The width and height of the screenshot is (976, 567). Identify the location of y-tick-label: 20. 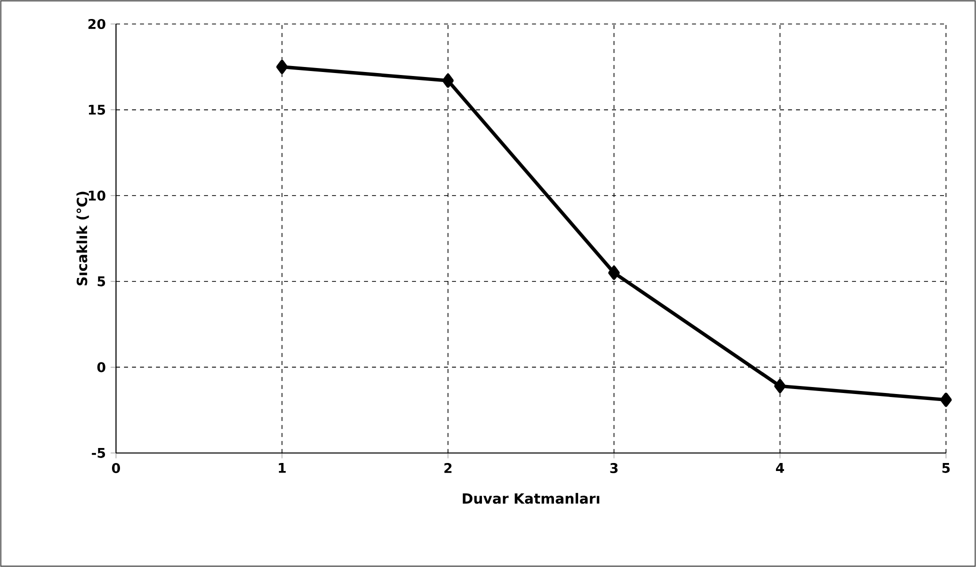
(97, 24).